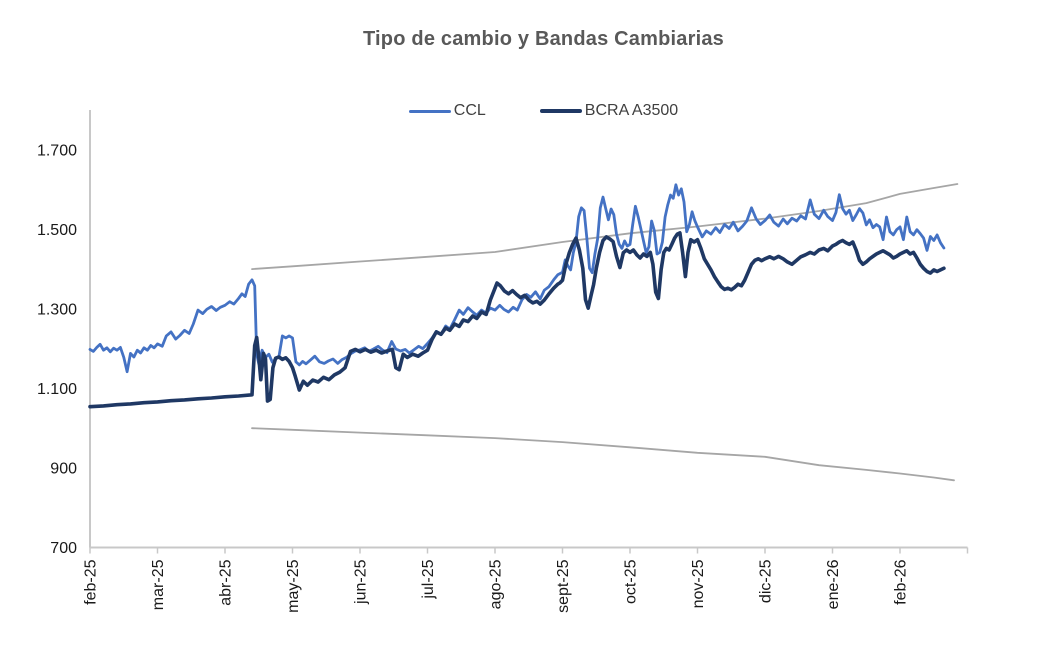 This screenshot has height=664, width=1047. What do you see at coordinates (57, 389) in the screenshot?
I see `y-tick-label: 1.100` at bounding box center [57, 389].